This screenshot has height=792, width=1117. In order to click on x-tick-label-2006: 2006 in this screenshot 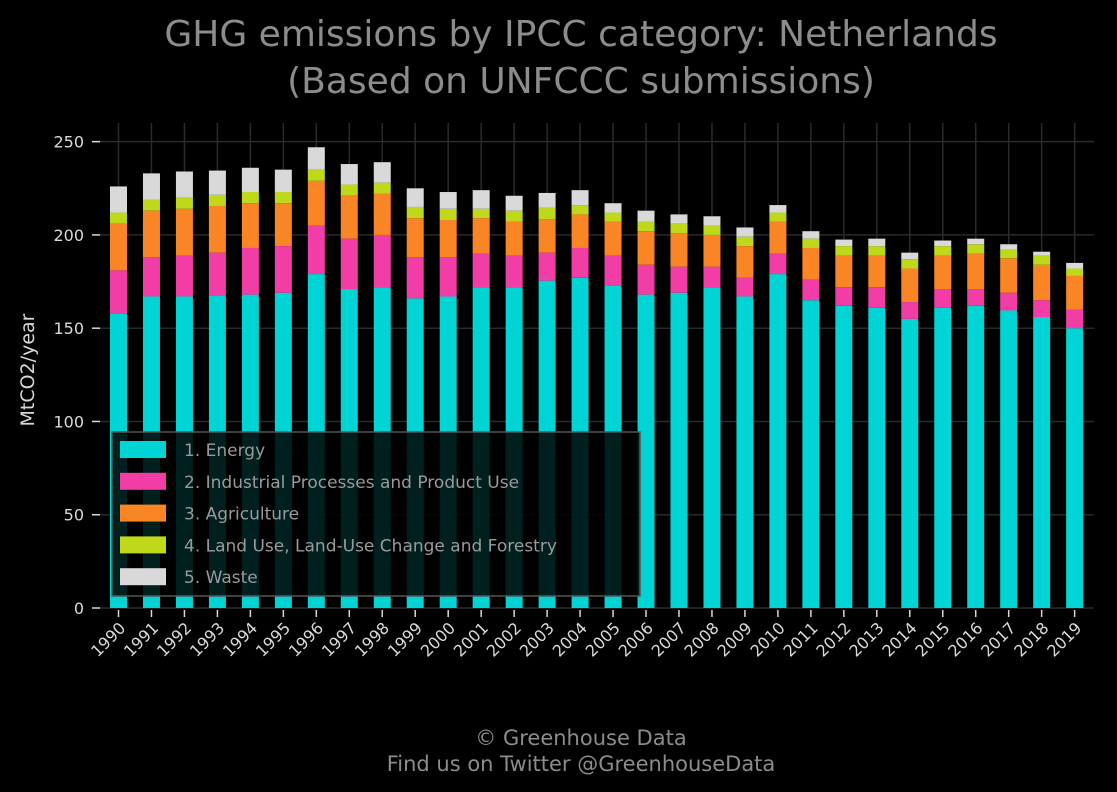, I will do `click(636, 639)`.